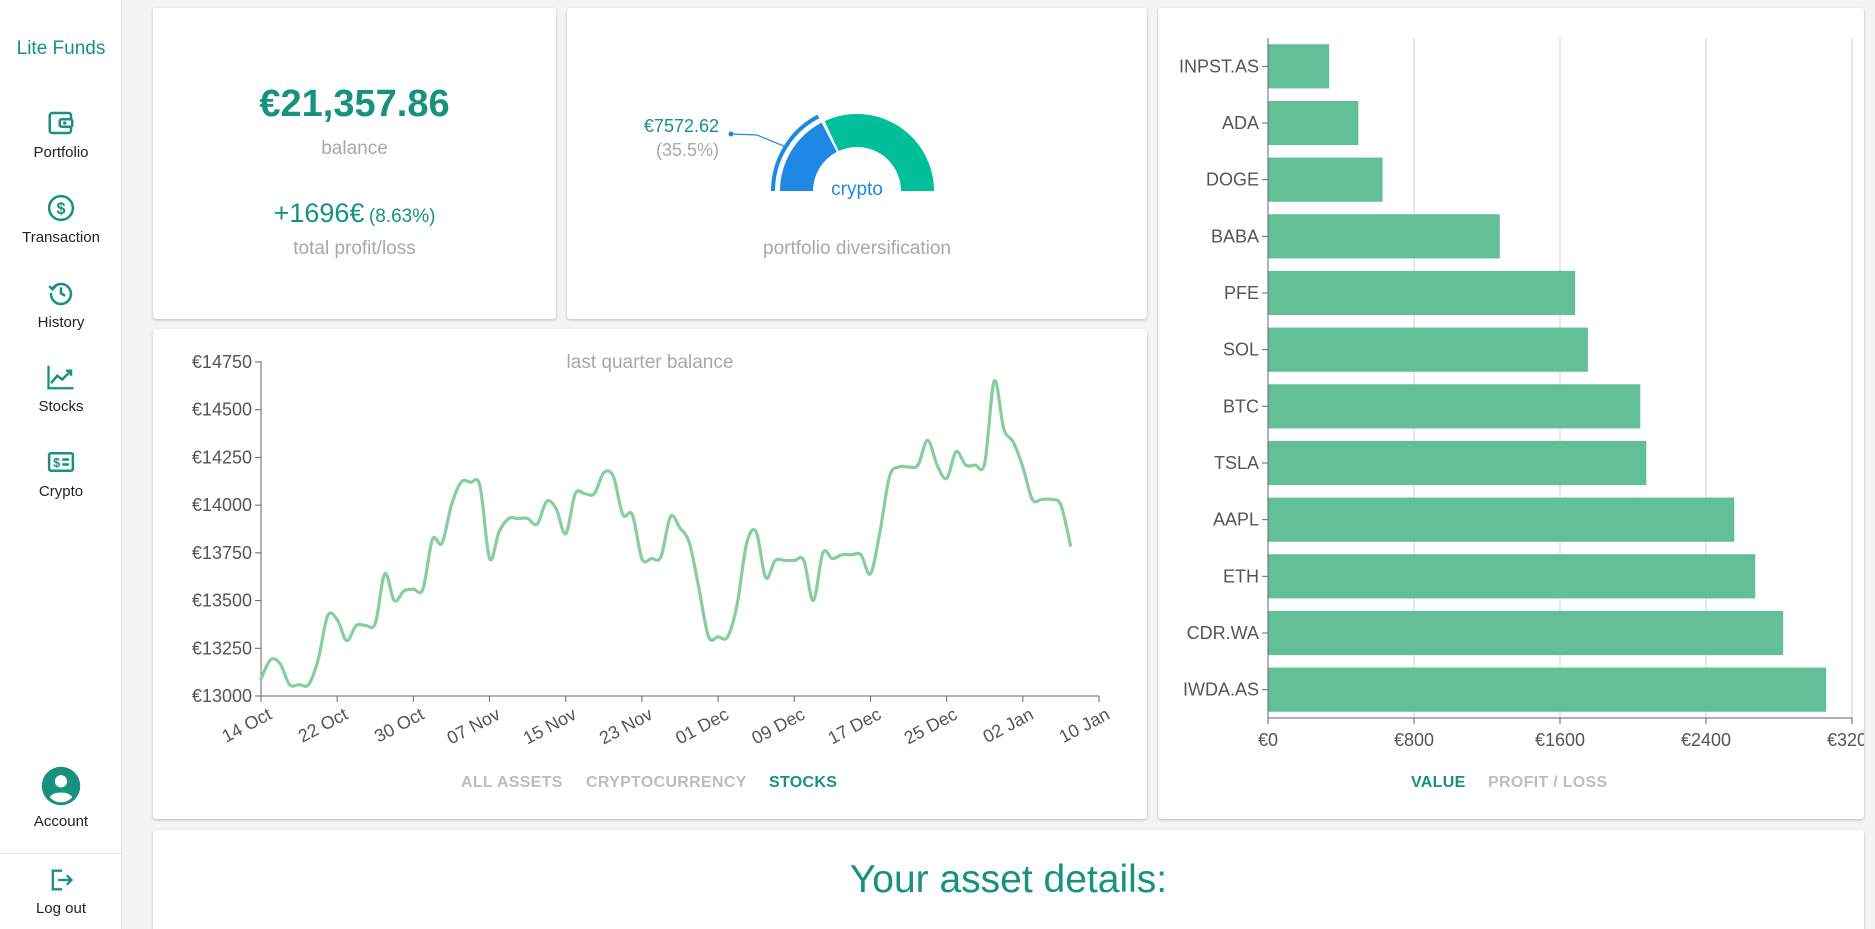 This screenshot has width=1875, height=929. I want to click on bar-sol, so click(1428, 349).